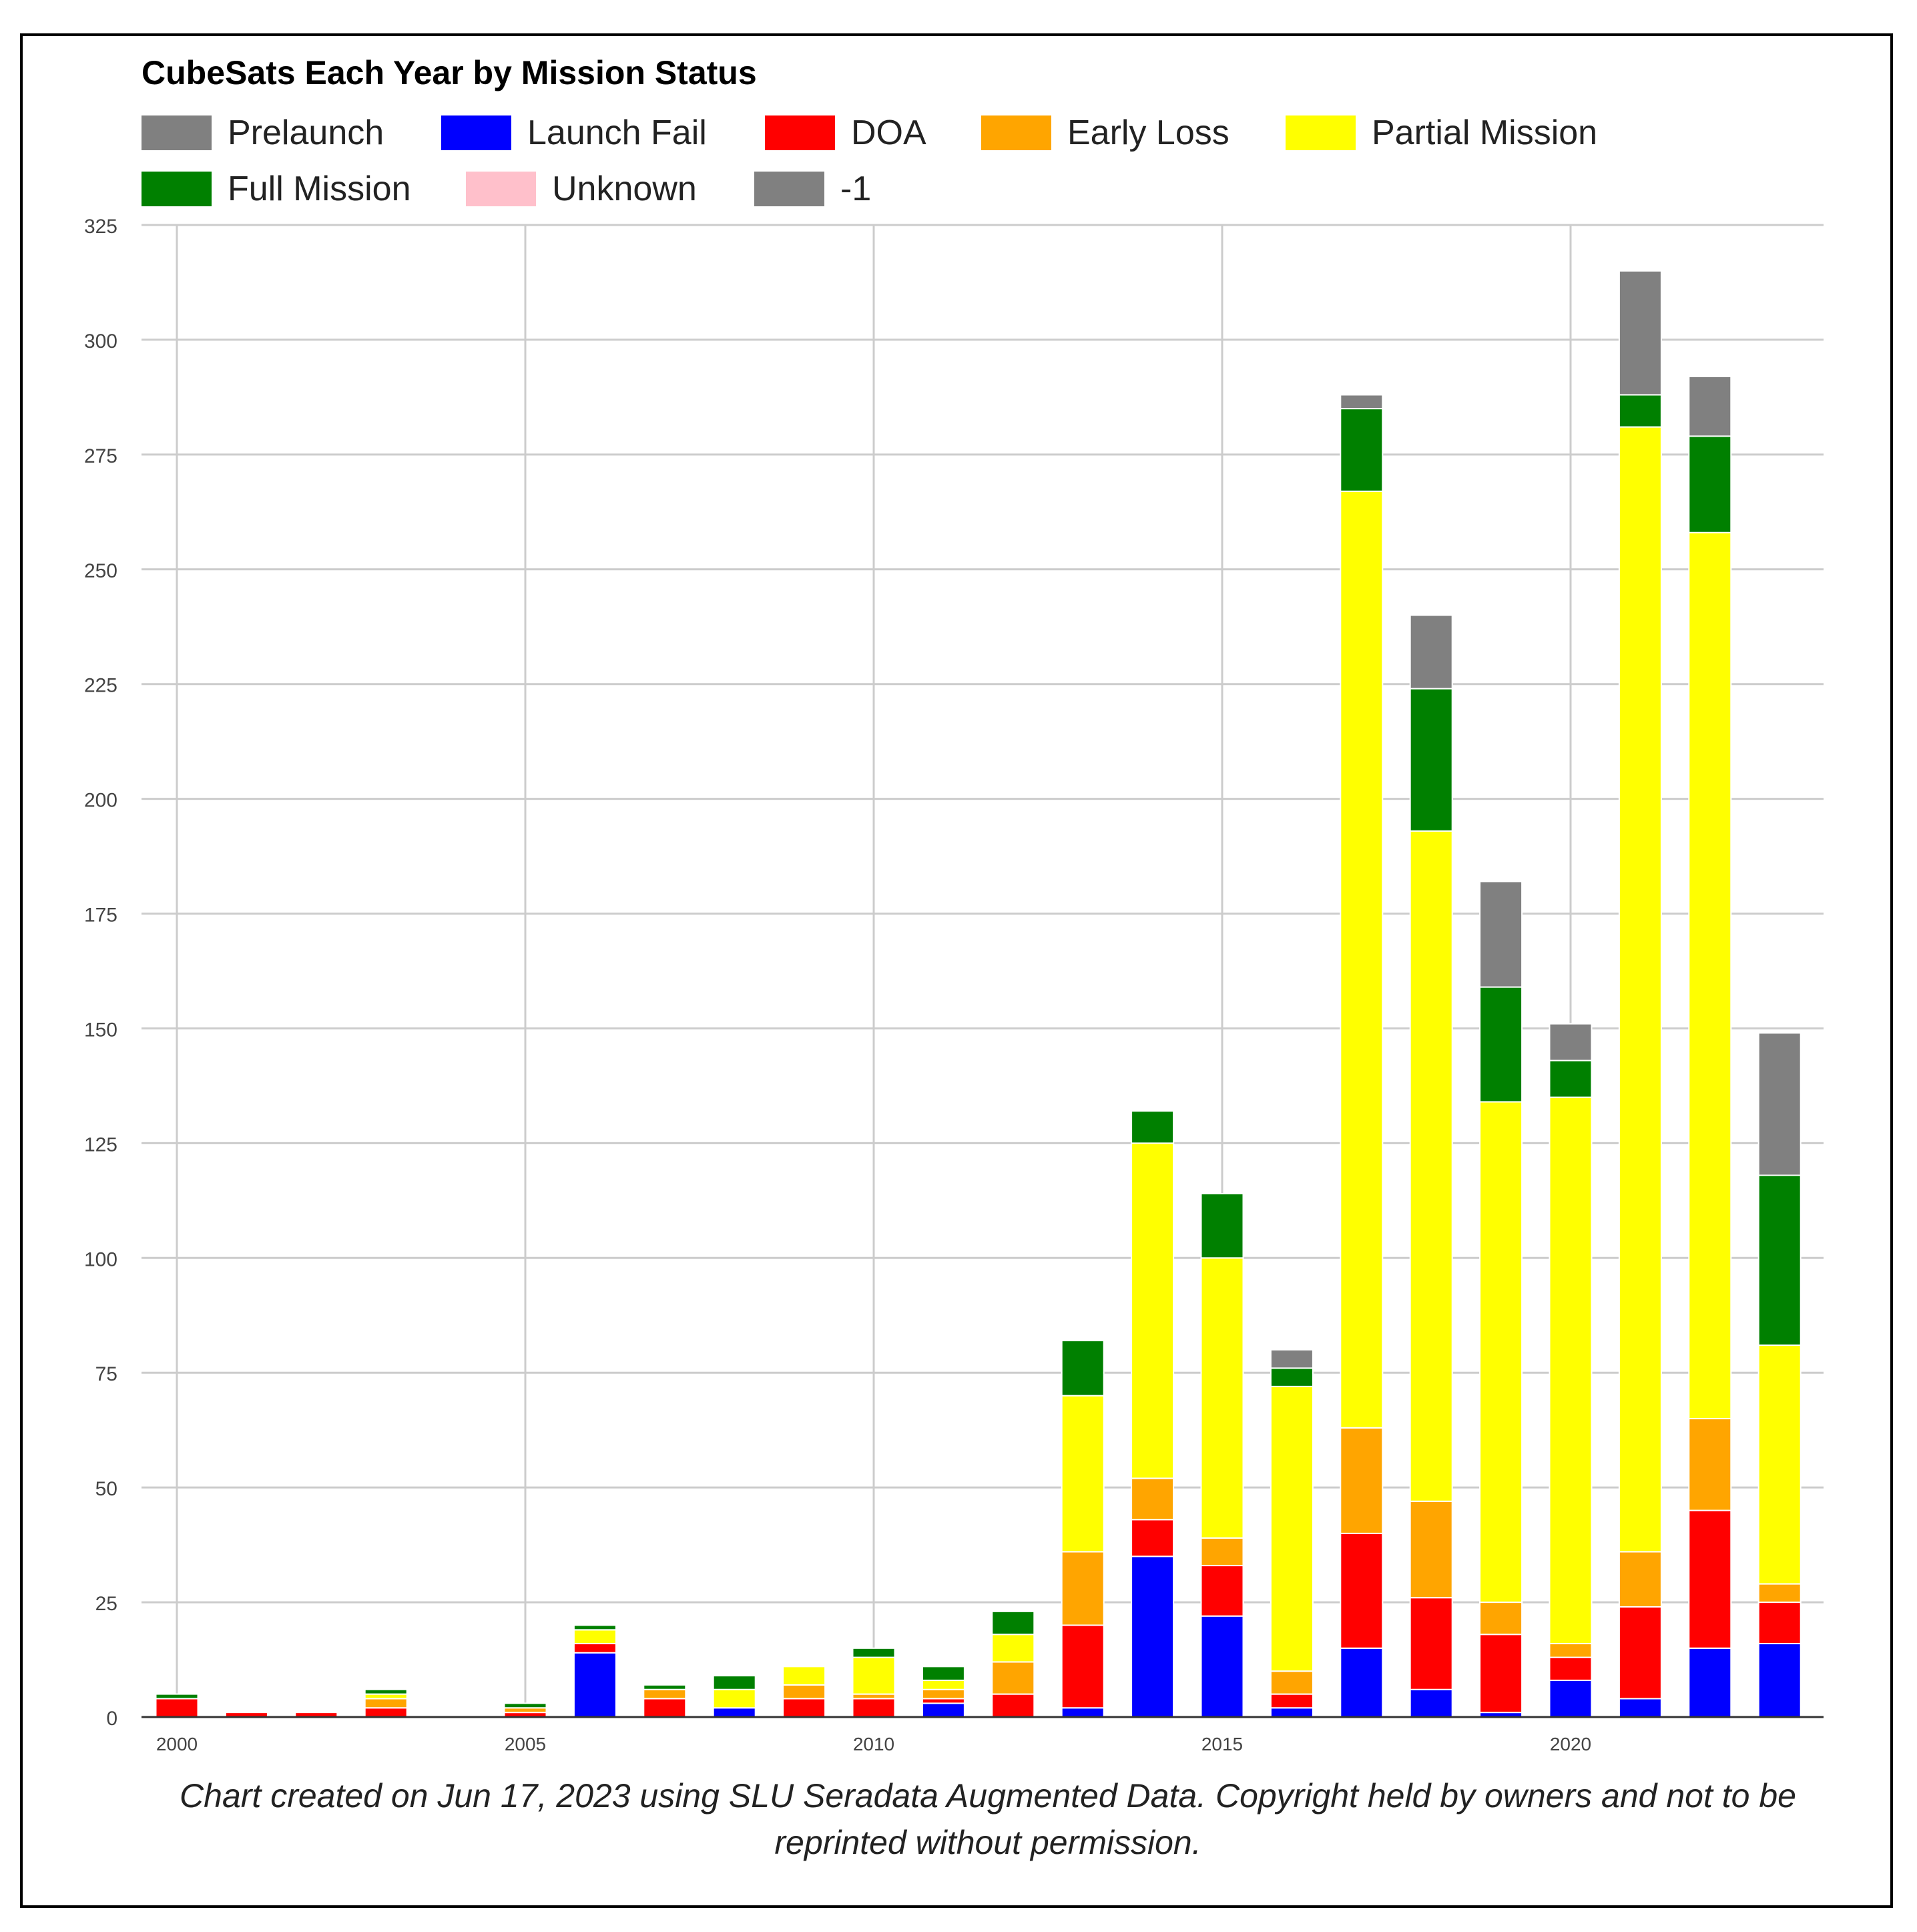  Describe the element at coordinates (1362, 402) in the screenshot. I see `bar-segment-minus-one-2017` at that location.